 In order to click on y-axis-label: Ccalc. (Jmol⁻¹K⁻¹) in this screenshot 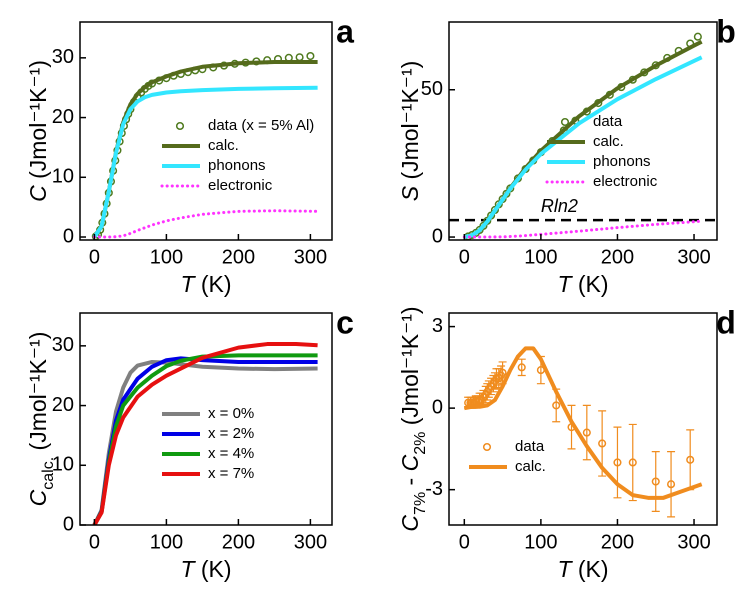, I will do `click(41, 419)`.